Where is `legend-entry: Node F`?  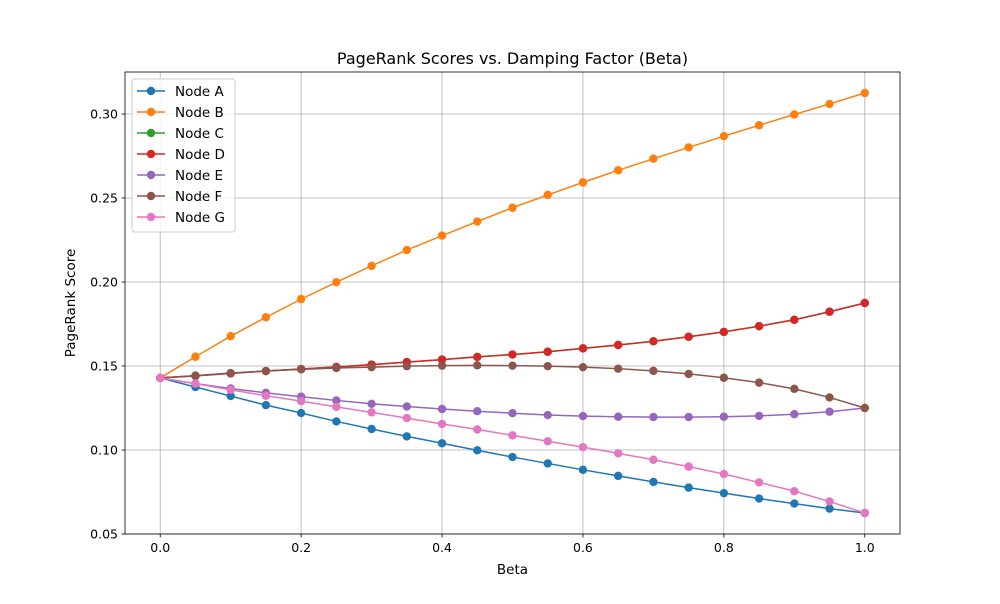
legend-entry: Node F is located at coordinates (179, 197).